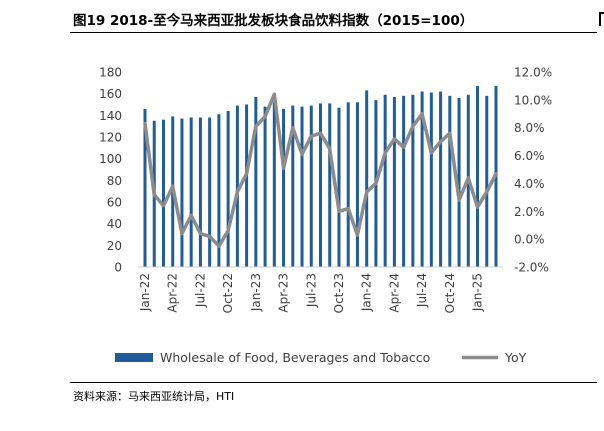 Image resolution: width=604 pixels, height=431 pixels. What do you see at coordinates (110, 138) in the screenshot?
I see `left-tick-label: 120` at bounding box center [110, 138].